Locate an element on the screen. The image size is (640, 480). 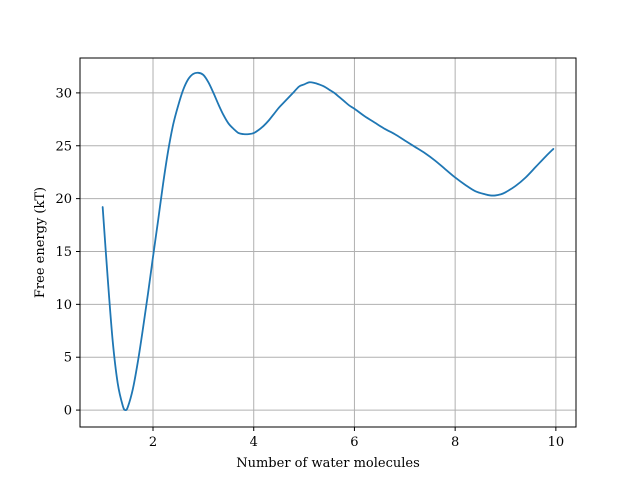
x-axis-title: Number of water molecules is located at coordinates (328, 463).